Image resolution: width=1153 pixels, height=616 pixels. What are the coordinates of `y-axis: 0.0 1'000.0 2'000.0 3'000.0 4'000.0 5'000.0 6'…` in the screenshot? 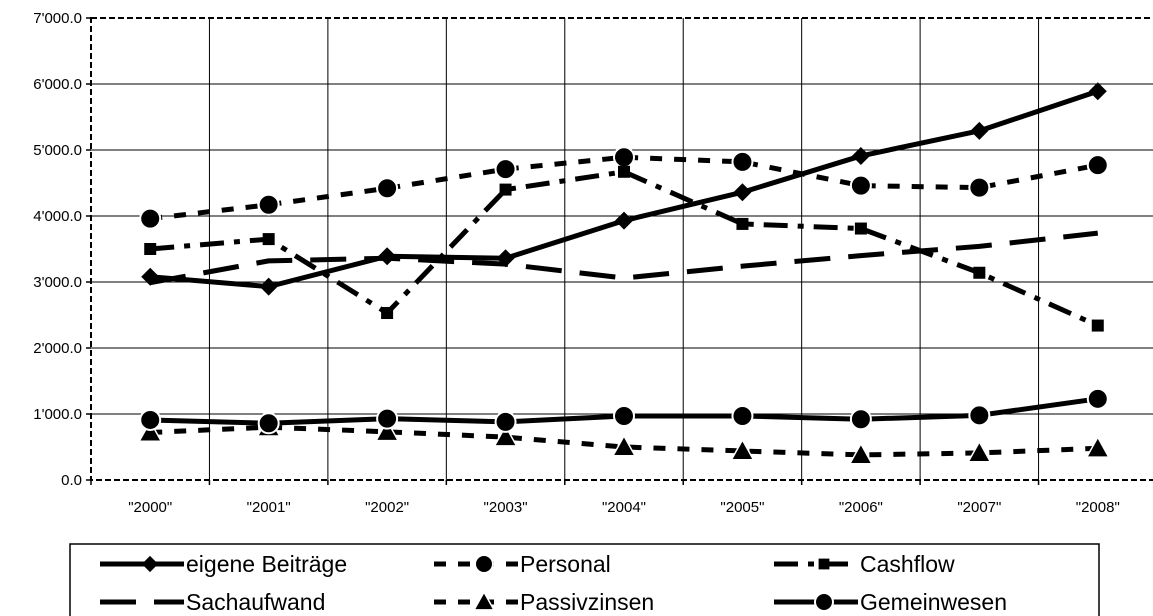 It's located at (62, 249).